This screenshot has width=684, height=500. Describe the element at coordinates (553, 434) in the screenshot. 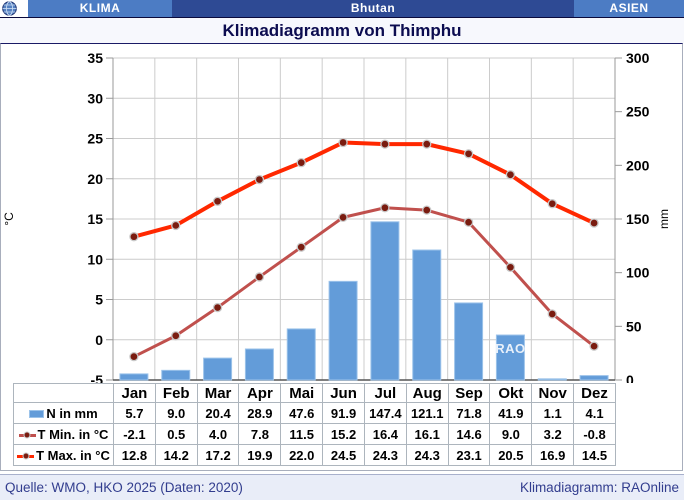

I see `value-cell: 3.2` at that location.